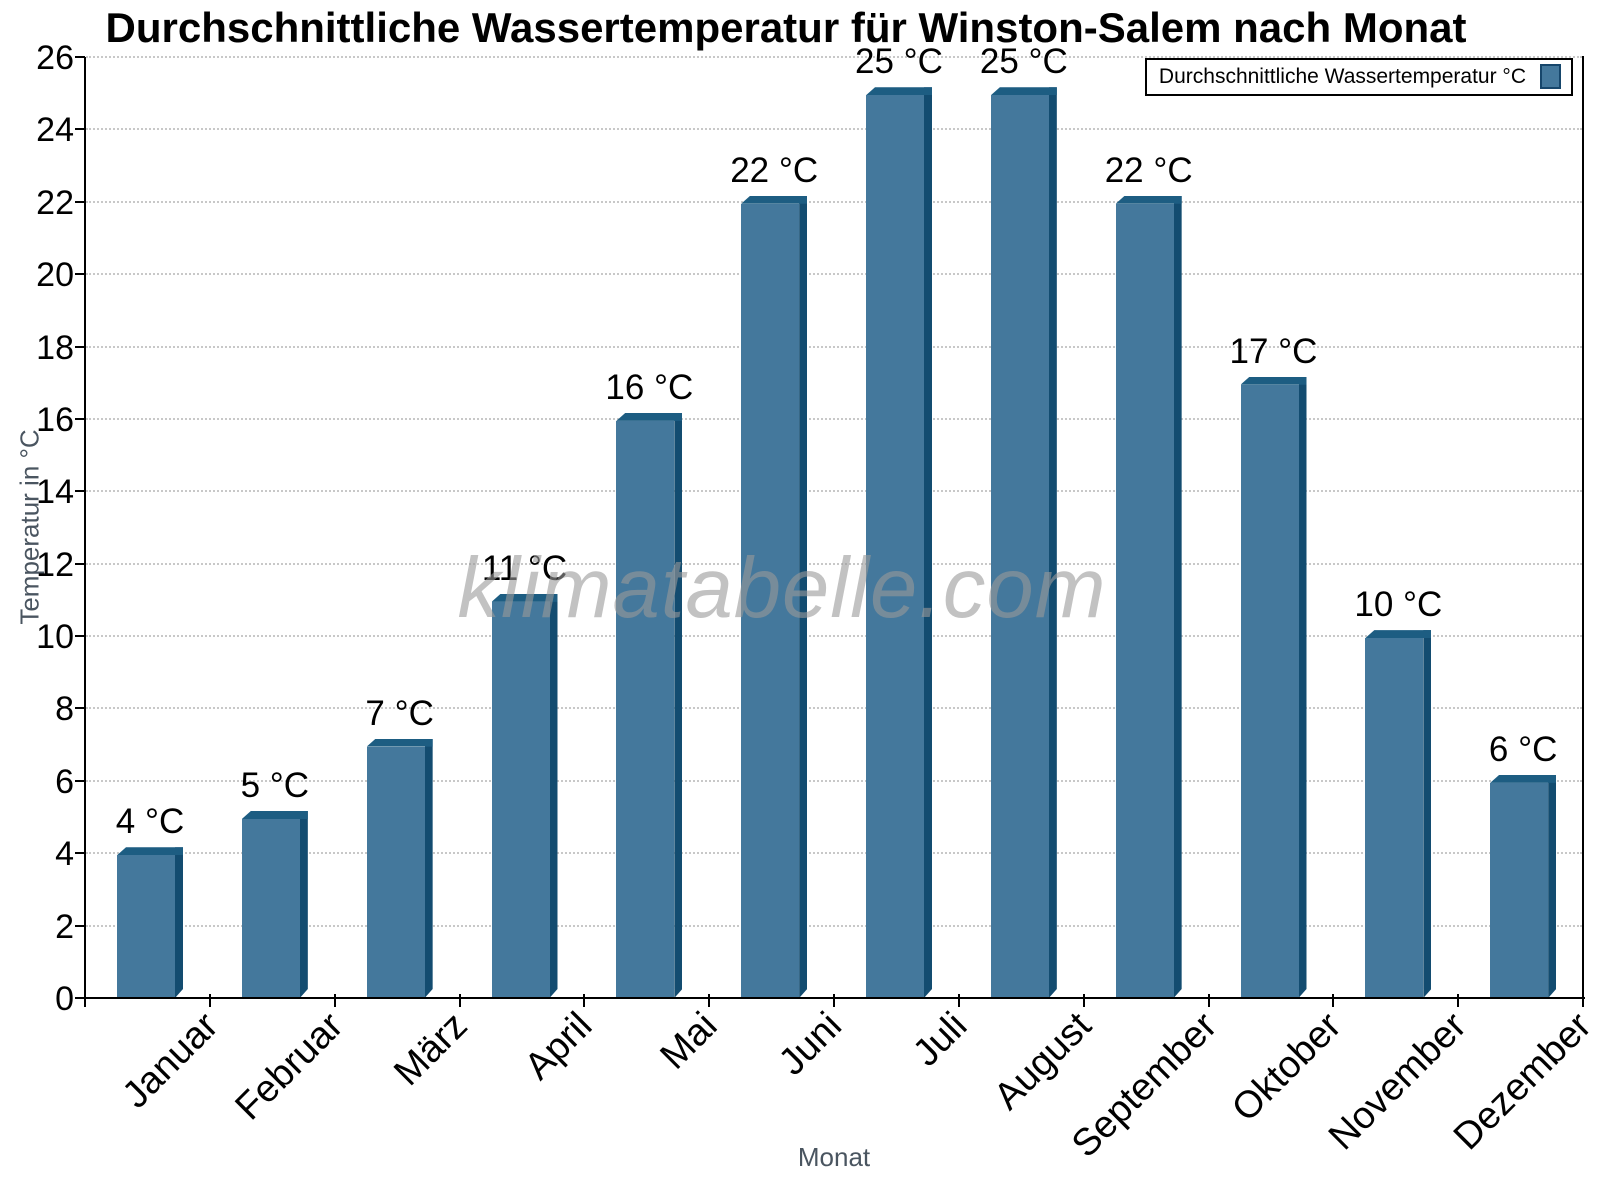 The image size is (1600, 1200). What do you see at coordinates (1023, 542) in the screenshot?
I see `bar-august` at bounding box center [1023, 542].